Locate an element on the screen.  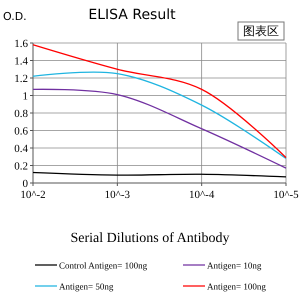
x-tick-label: 10^-3 is located at coordinates (117, 195).